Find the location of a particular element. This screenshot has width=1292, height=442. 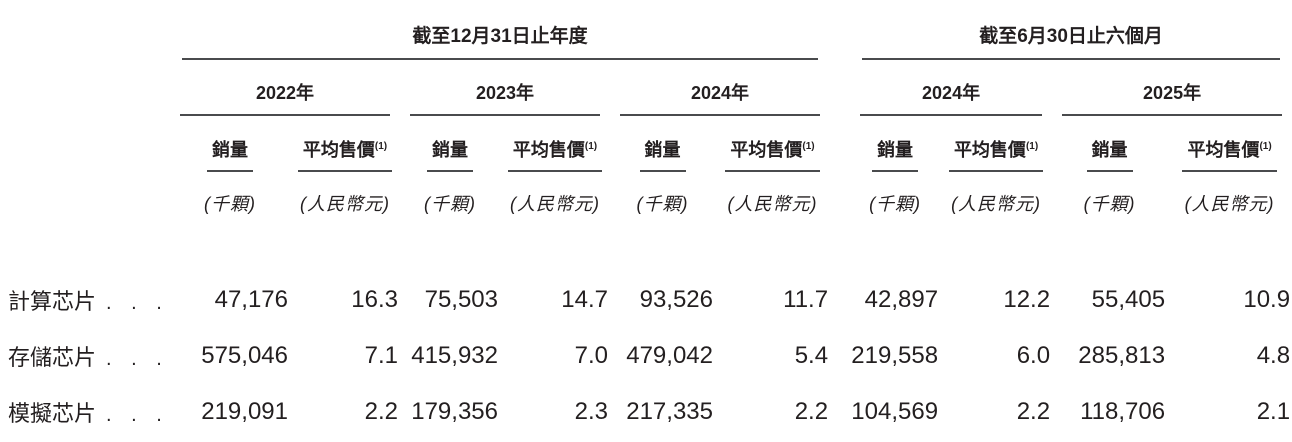

volume-value: 219,091 is located at coordinates (244, 411).